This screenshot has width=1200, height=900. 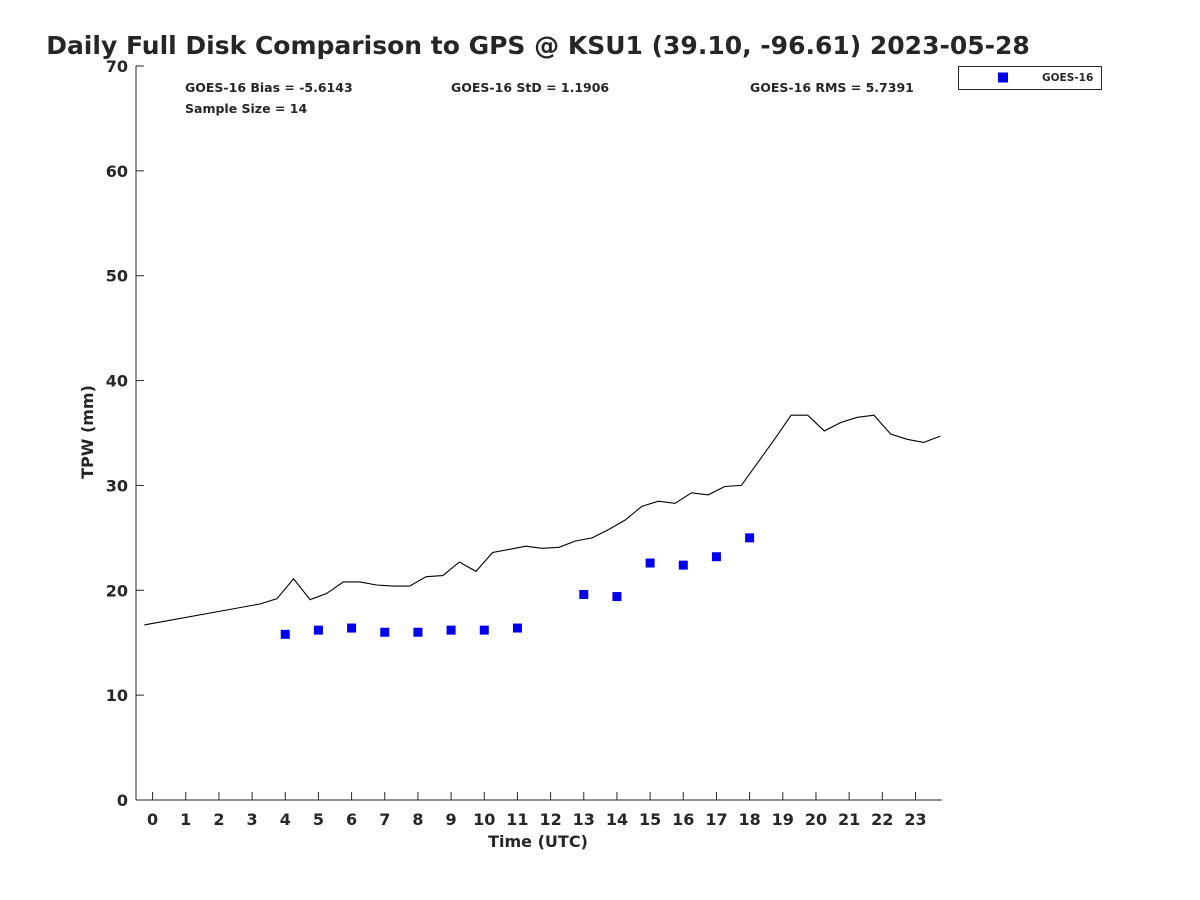 What do you see at coordinates (550, 819) in the screenshot?
I see `x-tick-label: 12` at bounding box center [550, 819].